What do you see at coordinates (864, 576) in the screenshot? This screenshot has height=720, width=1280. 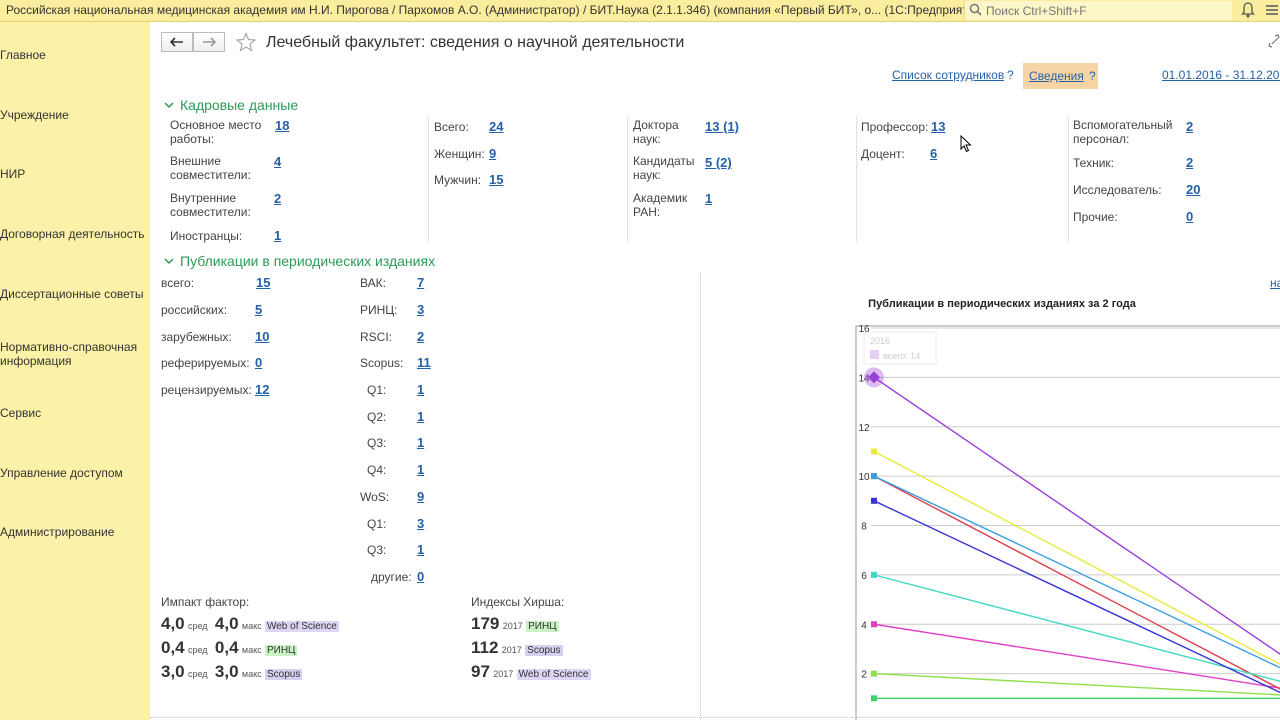 I see `y-tick-label: 6` at bounding box center [864, 576].